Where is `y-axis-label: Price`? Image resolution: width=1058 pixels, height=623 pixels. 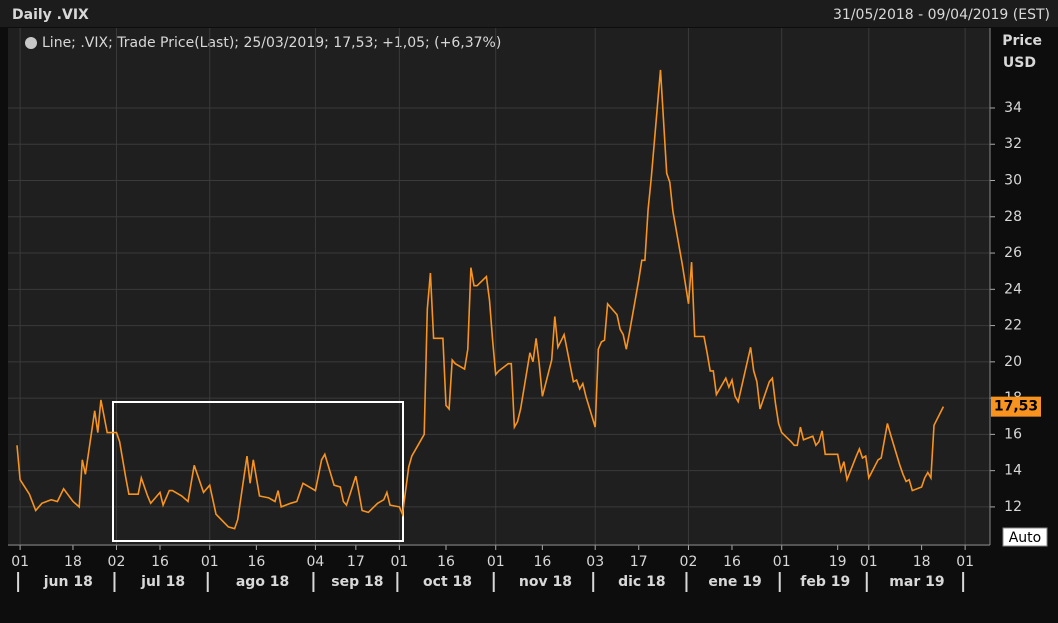 y-axis-label: Price is located at coordinates (1022, 41).